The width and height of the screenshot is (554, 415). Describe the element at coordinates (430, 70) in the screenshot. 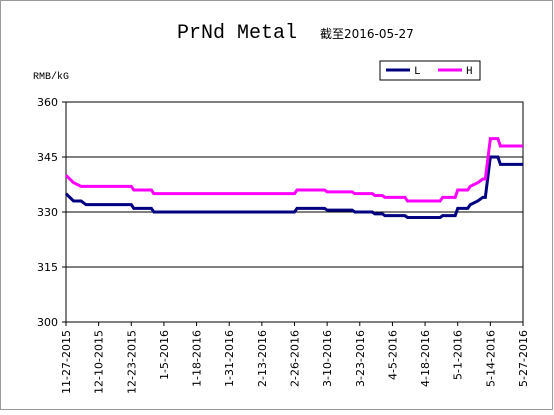

I see `legend` at that location.